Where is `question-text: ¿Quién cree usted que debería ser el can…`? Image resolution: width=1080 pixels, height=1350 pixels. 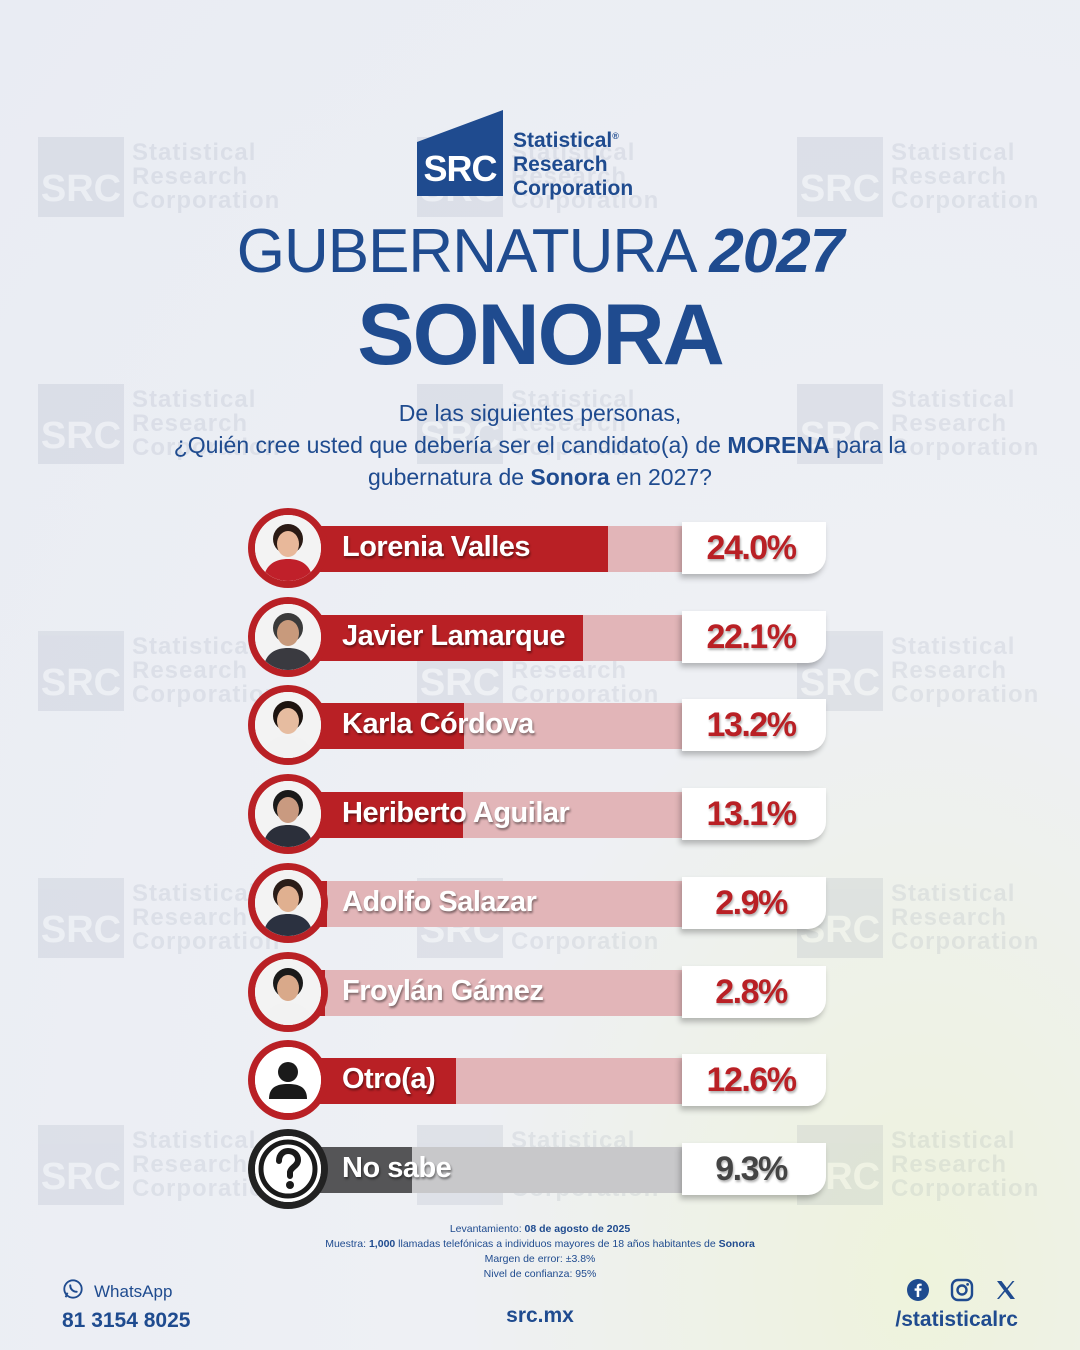 question-text: ¿Quién cree usted que debería ser el can… is located at coordinates (450, 445).